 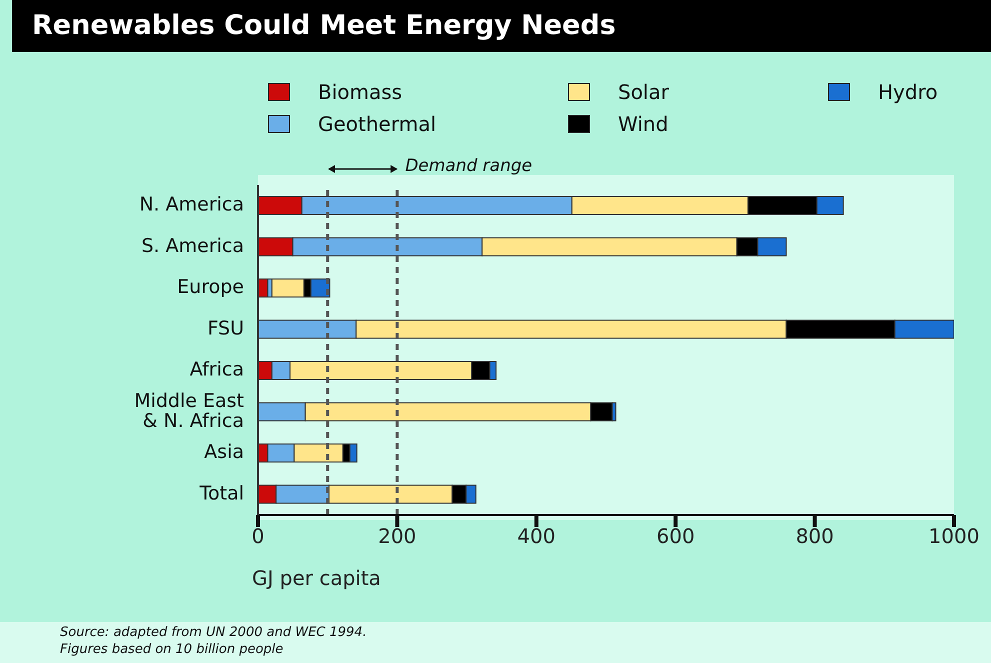 I want to click on y-tick-label: Total, so click(x=221, y=493).